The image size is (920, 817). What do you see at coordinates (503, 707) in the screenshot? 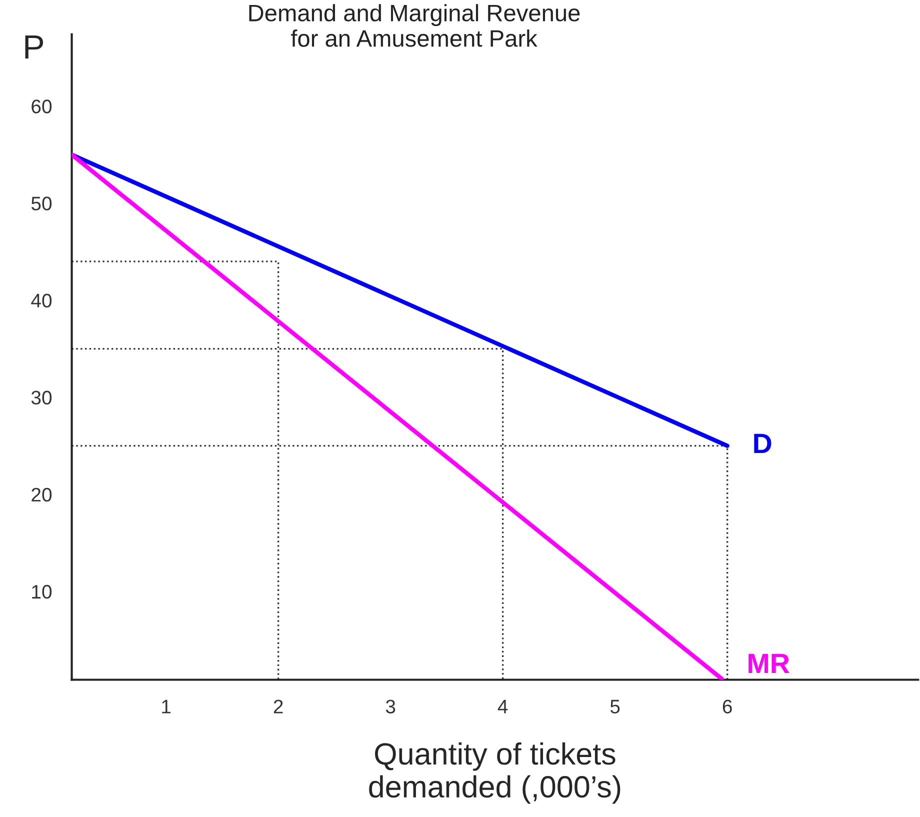
I see `x-tick-label: 4` at bounding box center [503, 707].